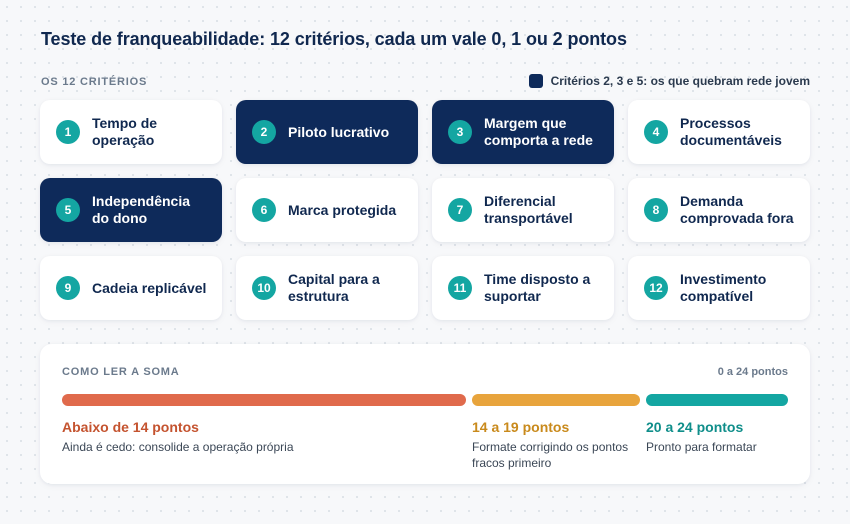 This screenshot has width=850, height=524. I want to click on criterion-label: Cadeia replicável, so click(149, 287).